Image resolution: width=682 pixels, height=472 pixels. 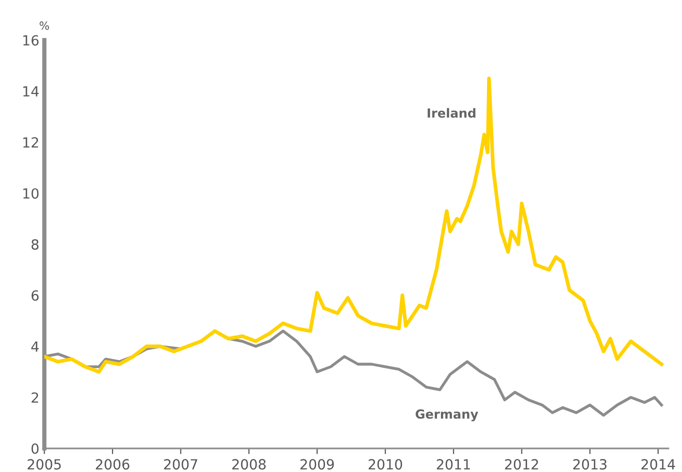 What do you see at coordinates (44, 25) in the screenshot?
I see `y-axis-title: %` at bounding box center [44, 25].